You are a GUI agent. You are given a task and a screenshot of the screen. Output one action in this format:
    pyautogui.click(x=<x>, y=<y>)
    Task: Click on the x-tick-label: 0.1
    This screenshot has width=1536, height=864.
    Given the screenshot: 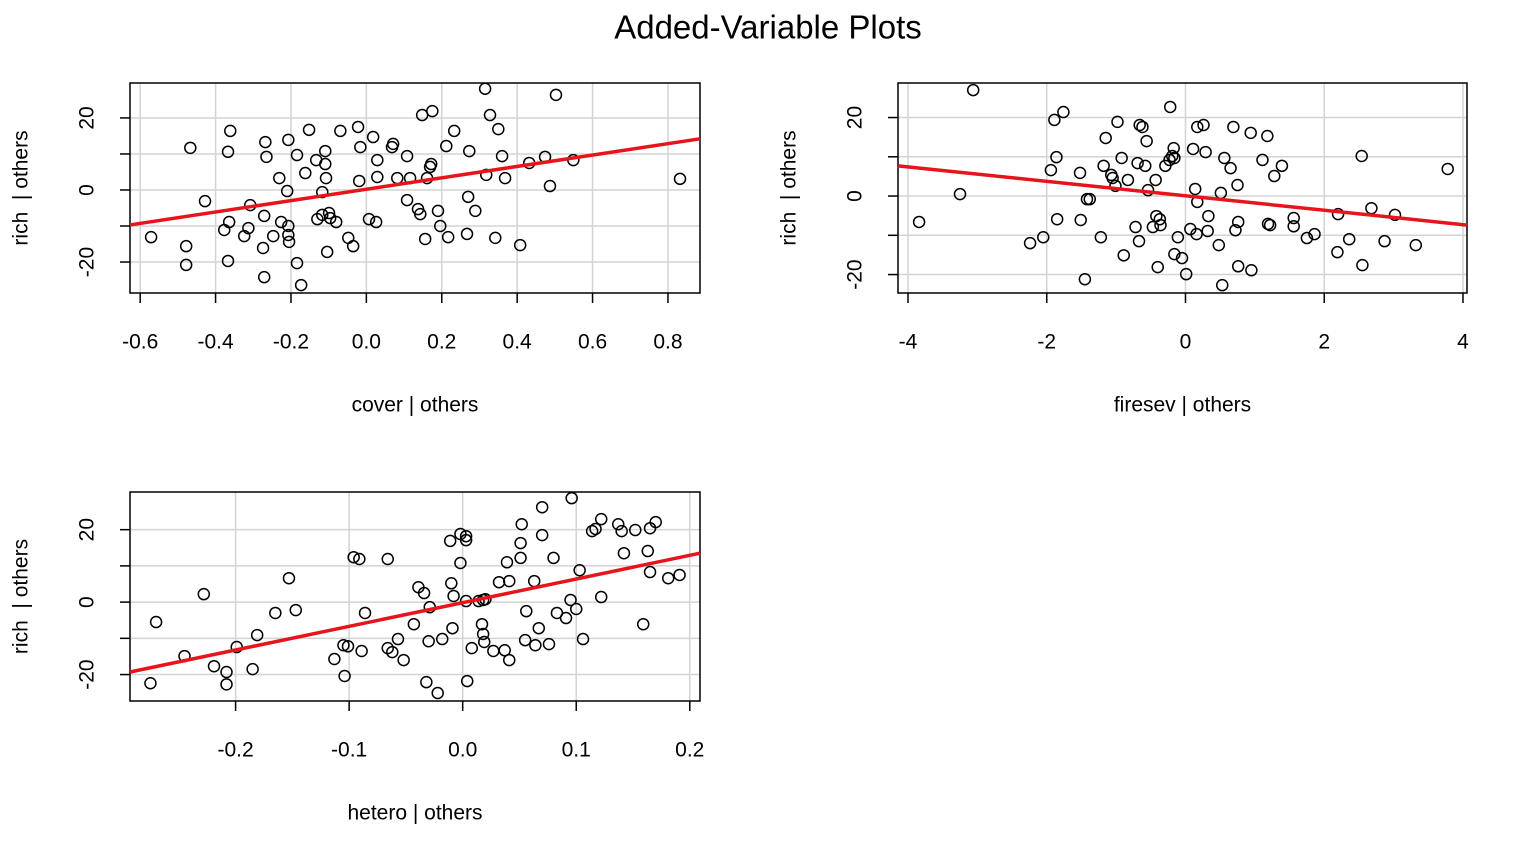 What is the action you would take?
    pyautogui.click(x=576, y=750)
    